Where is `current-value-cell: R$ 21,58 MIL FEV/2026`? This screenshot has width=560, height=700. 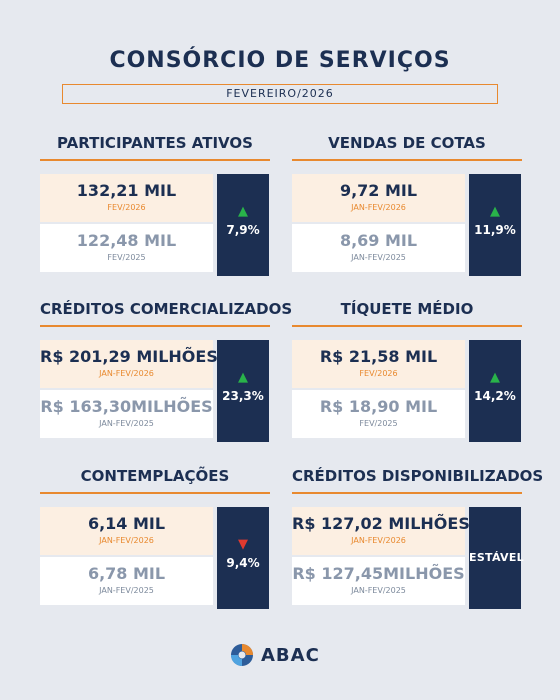 current-value-cell: R$ 21,58 MIL FEV/2026 is located at coordinates (378, 364).